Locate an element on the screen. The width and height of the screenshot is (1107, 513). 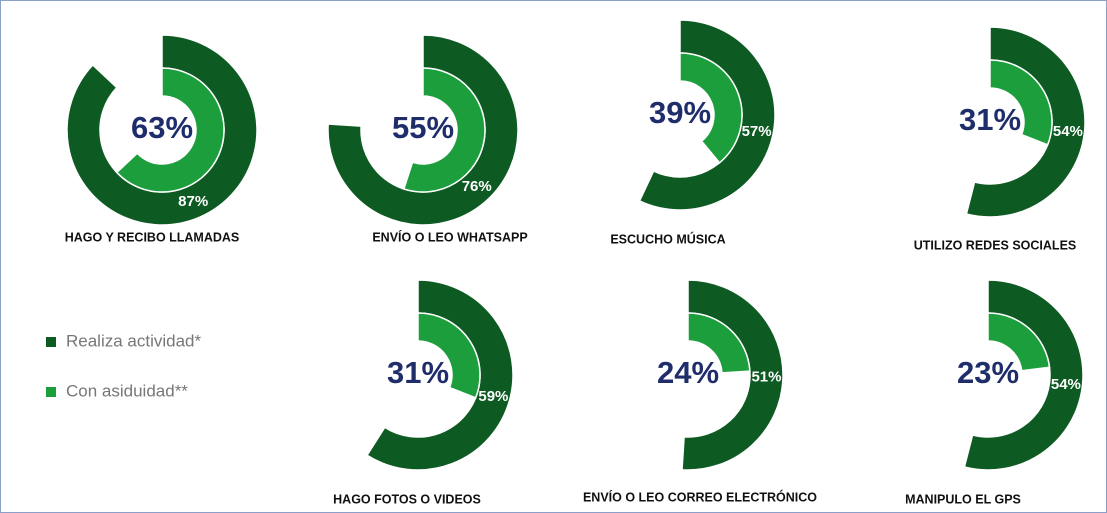
category-label: MANIPULO EL GPS is located at coordinates (963, 499).